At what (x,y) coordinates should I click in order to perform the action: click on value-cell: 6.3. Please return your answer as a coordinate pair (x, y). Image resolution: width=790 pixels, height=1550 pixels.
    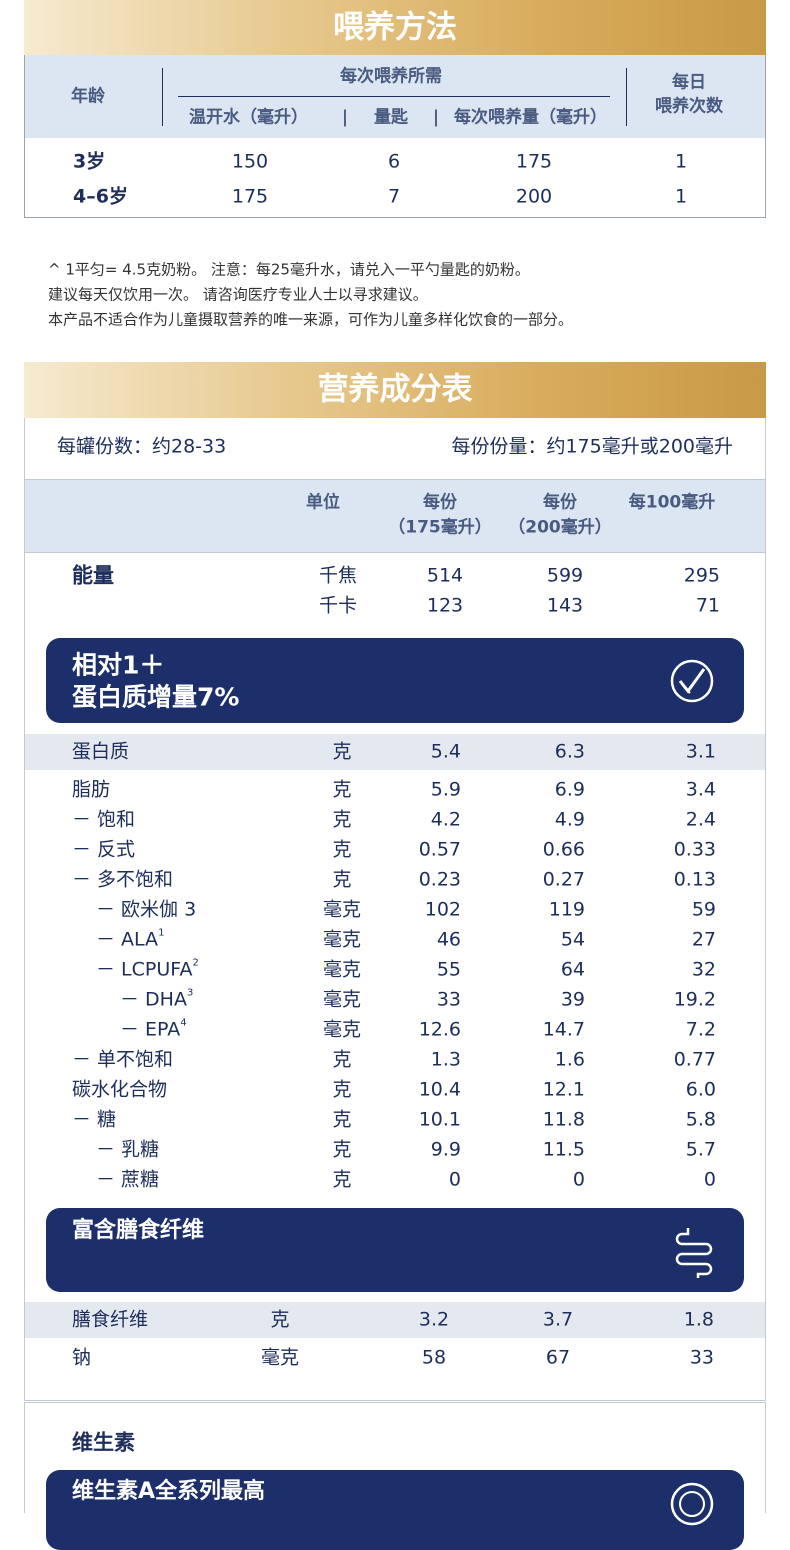
    Looking at the image, I should click on (569, 751).